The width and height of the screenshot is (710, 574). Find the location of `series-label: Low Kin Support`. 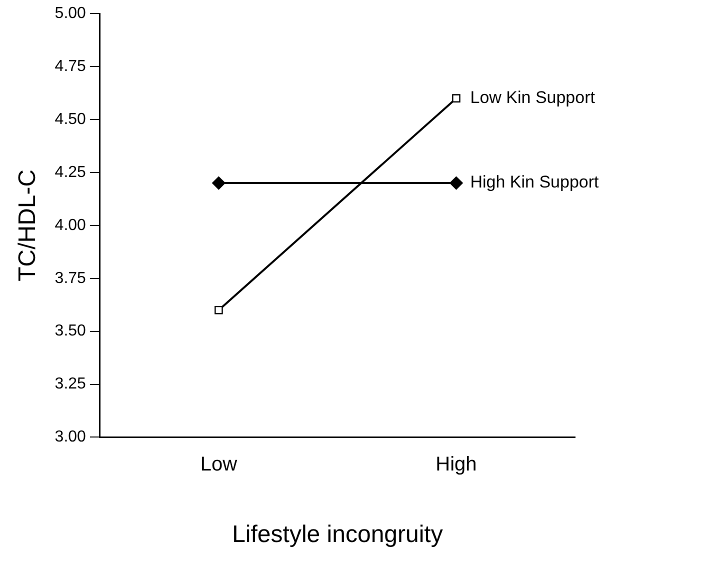

series-label: Low Kin Support is located at coordinates (533, 98).